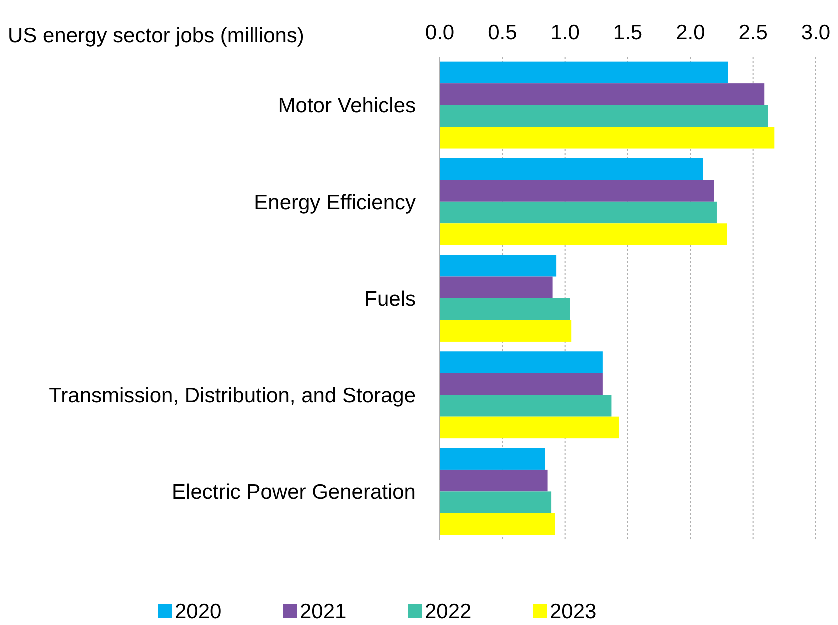  Describe the element at coordinates (198, 612) in the screenshot. I see `legend-label: 2020` at that location.